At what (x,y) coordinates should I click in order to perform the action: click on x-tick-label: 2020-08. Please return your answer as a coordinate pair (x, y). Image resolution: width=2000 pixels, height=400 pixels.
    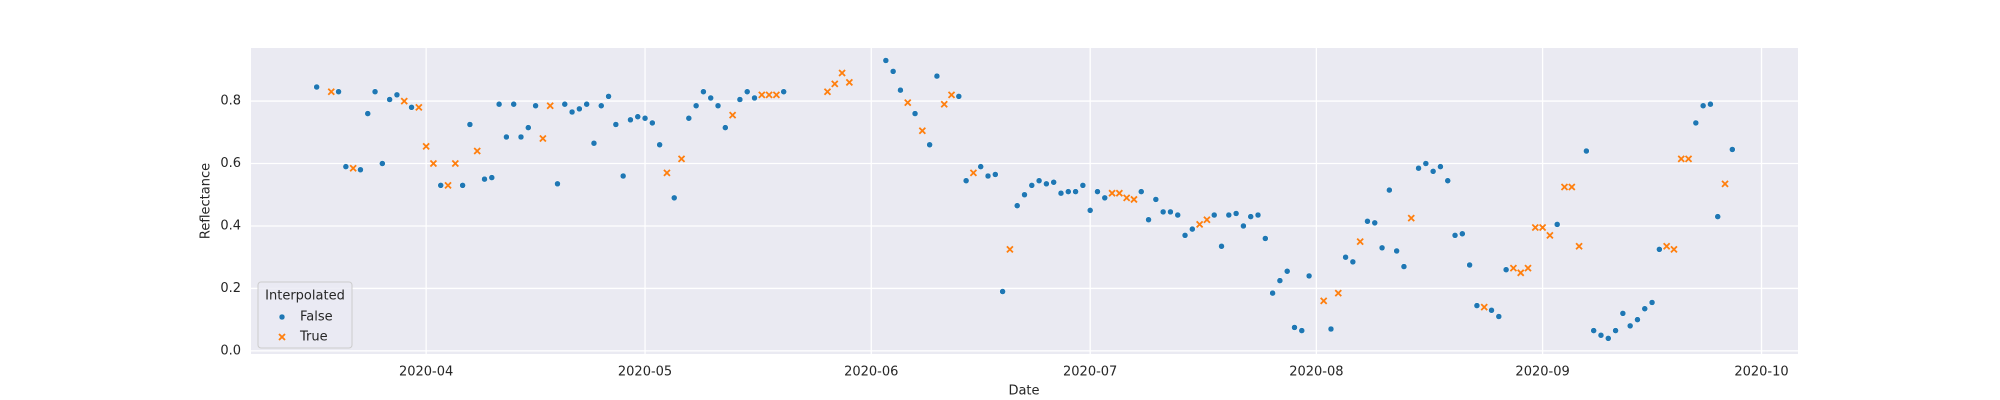
    Looking at the image, I should click on (1316, 372).